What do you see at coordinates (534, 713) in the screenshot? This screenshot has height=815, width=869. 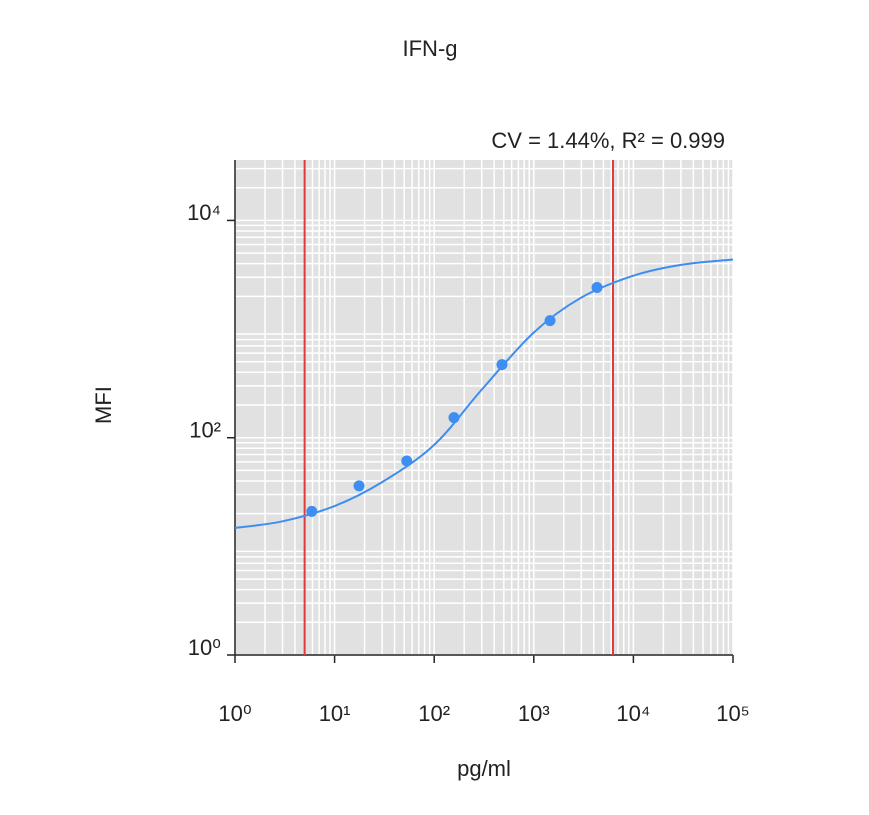 I see `x-tick-label: 10³` at bounding box center [534, 713].